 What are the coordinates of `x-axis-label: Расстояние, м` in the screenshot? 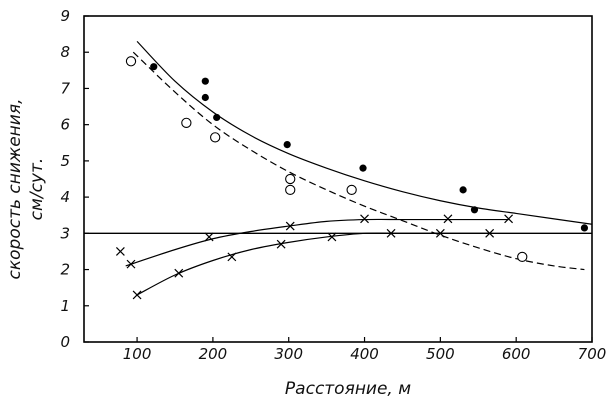 It's located at (348, 389).